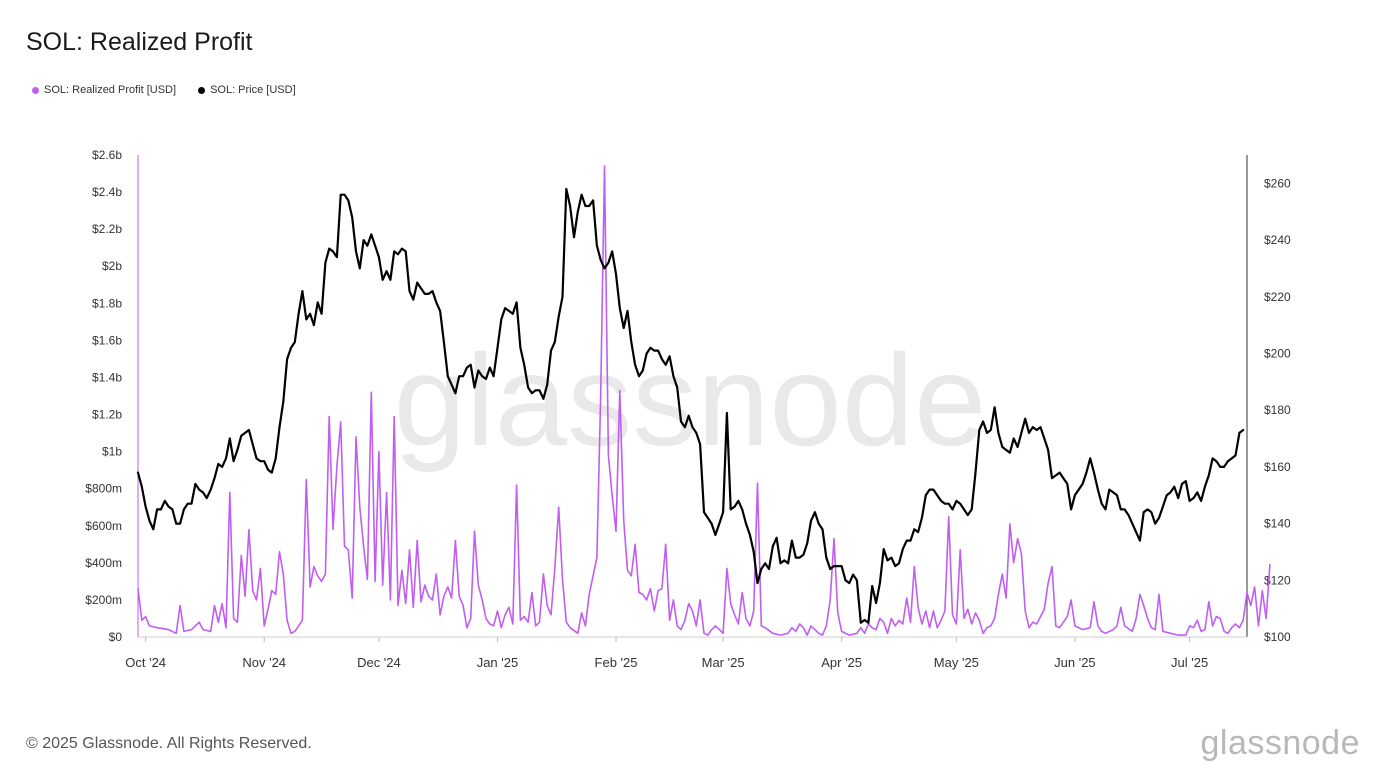  What do you see at coordinates (103, 526) in the screenshot?
I see `y-left-tick-label: $600m` at bounding box center [103, 526].